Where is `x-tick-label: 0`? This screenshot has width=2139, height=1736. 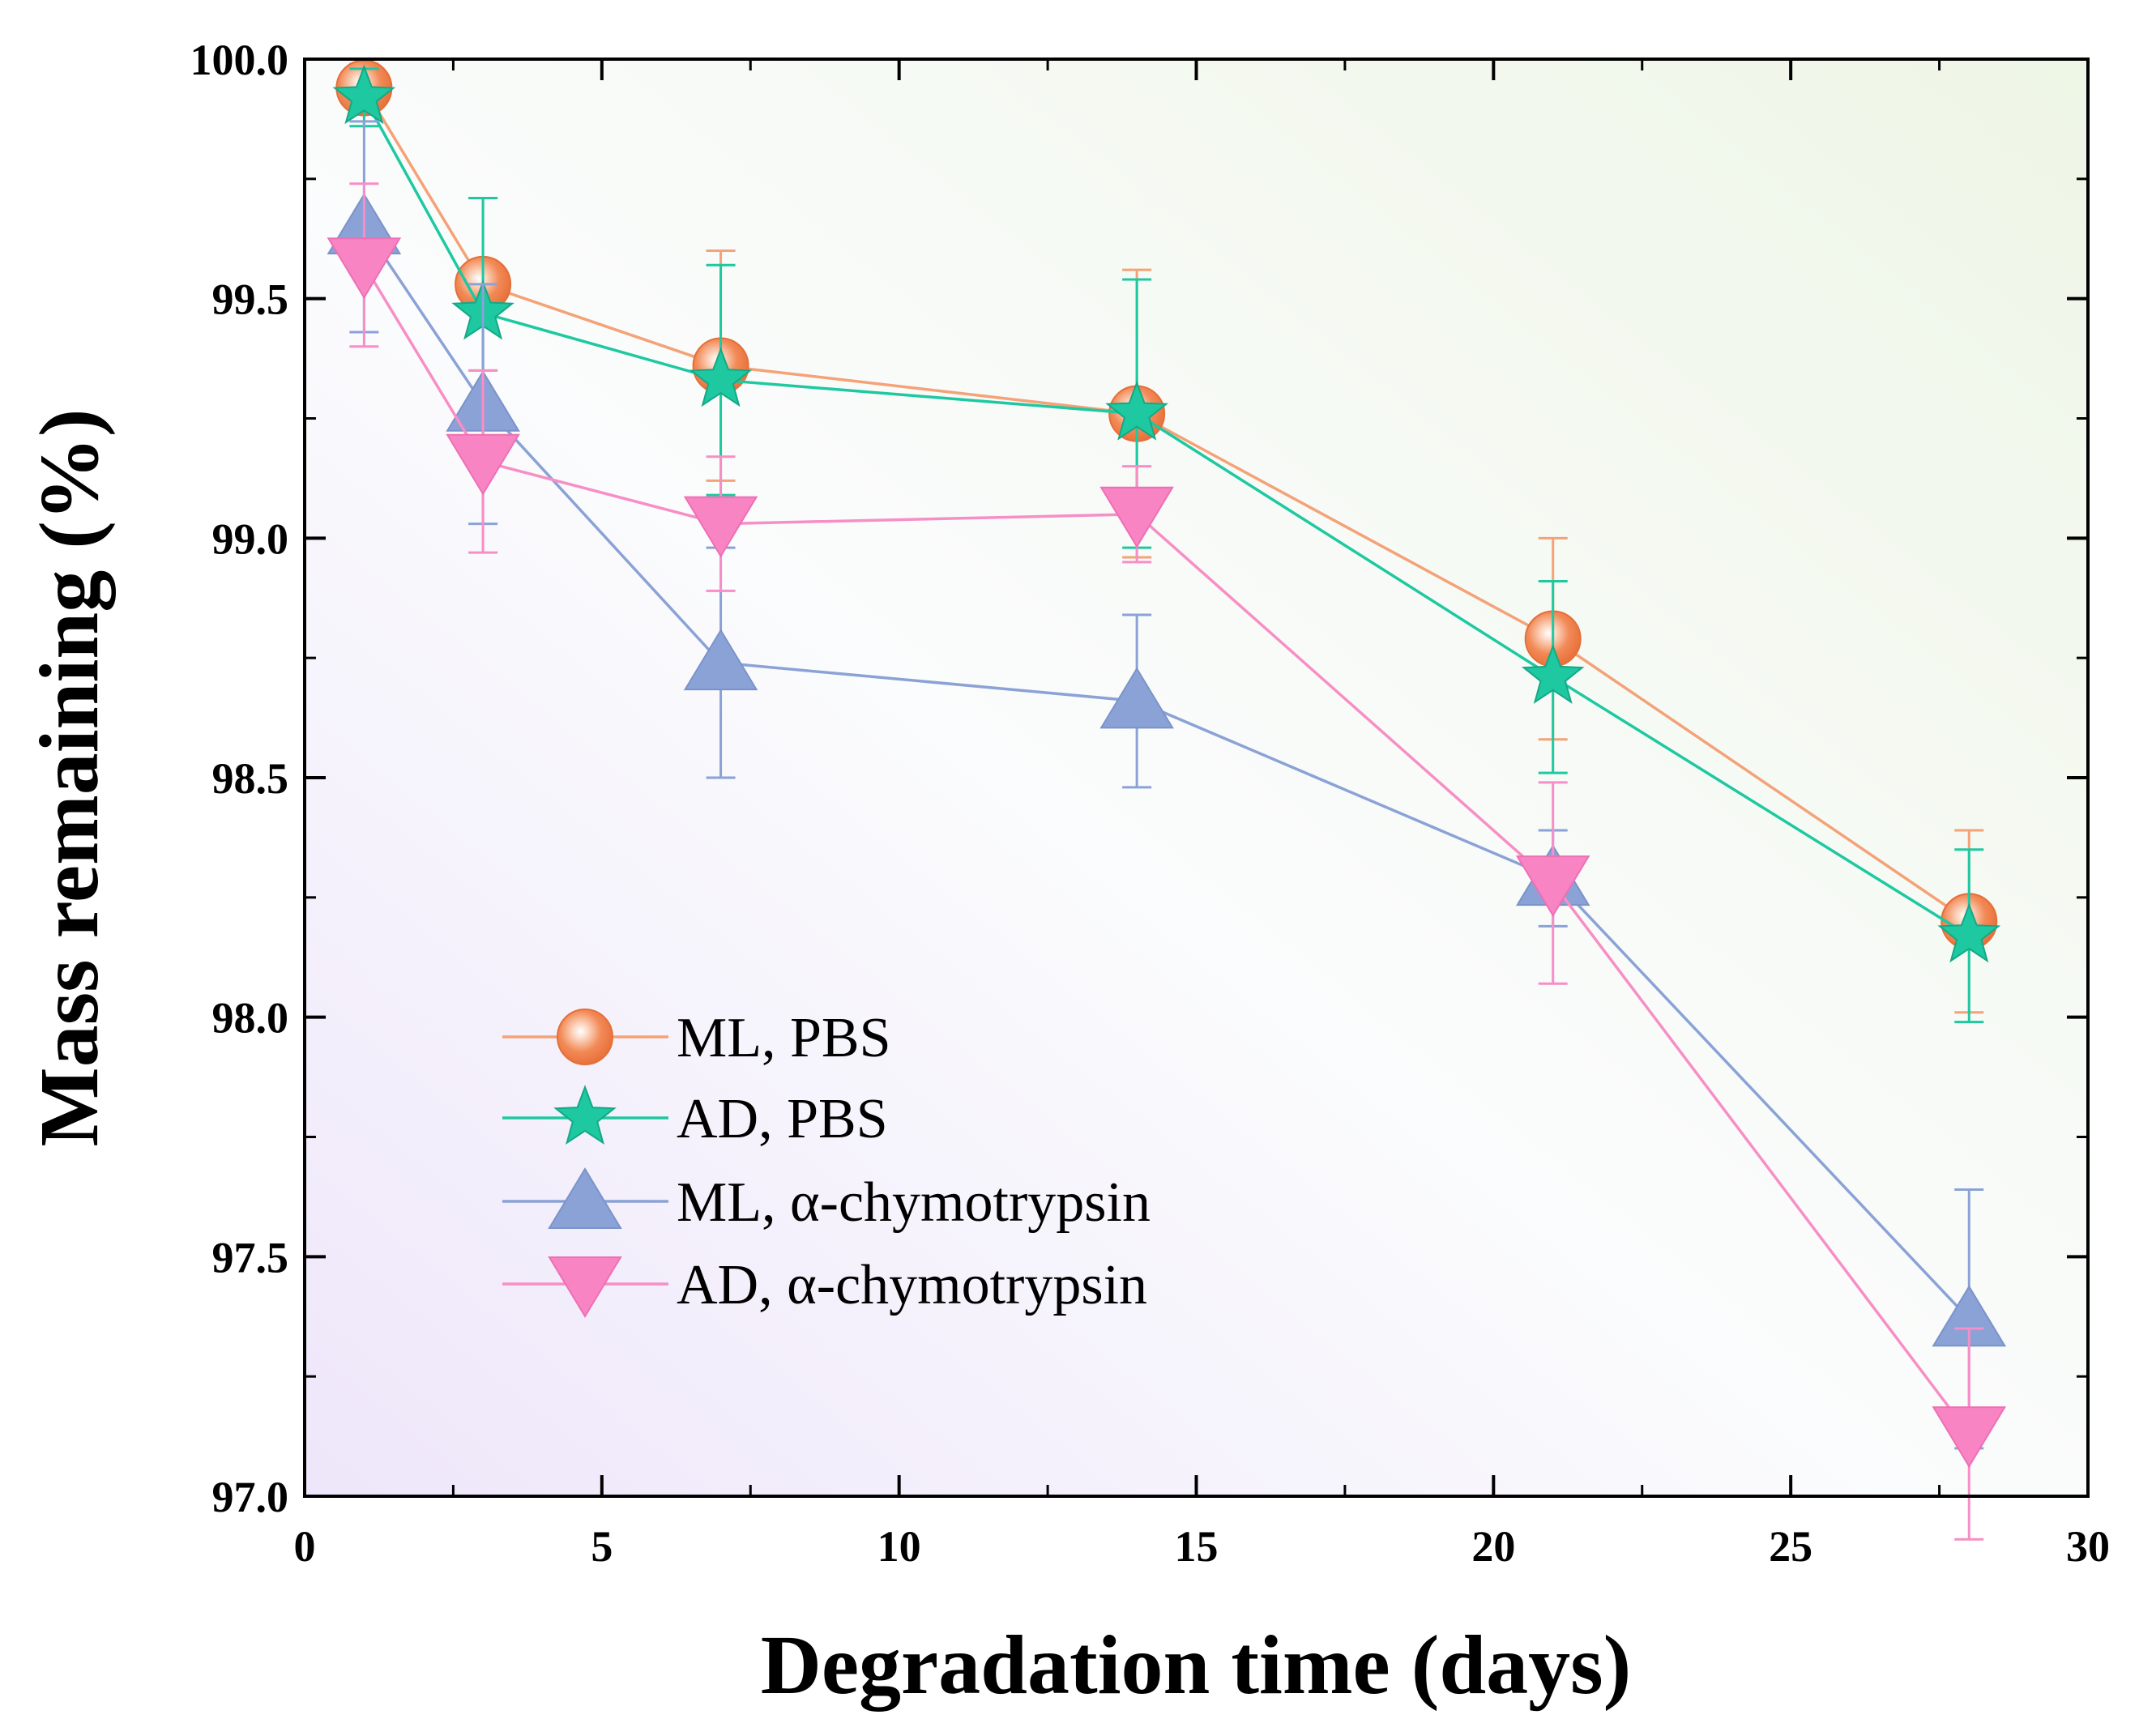
x-tick-label: 0 is located at coordinates (305, 1546).